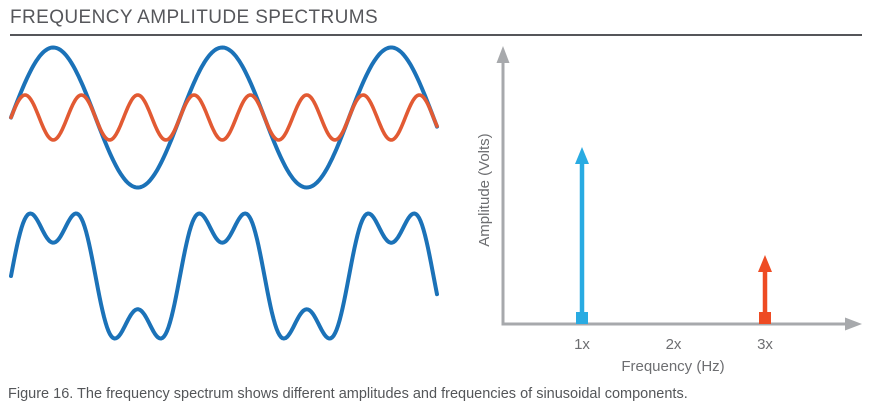 The width and height of the screenshot is (872, 411). Describe the element at coordinates (853, 324) in the screenshot. I see `x-axis-arrowhead-icon` at that location.